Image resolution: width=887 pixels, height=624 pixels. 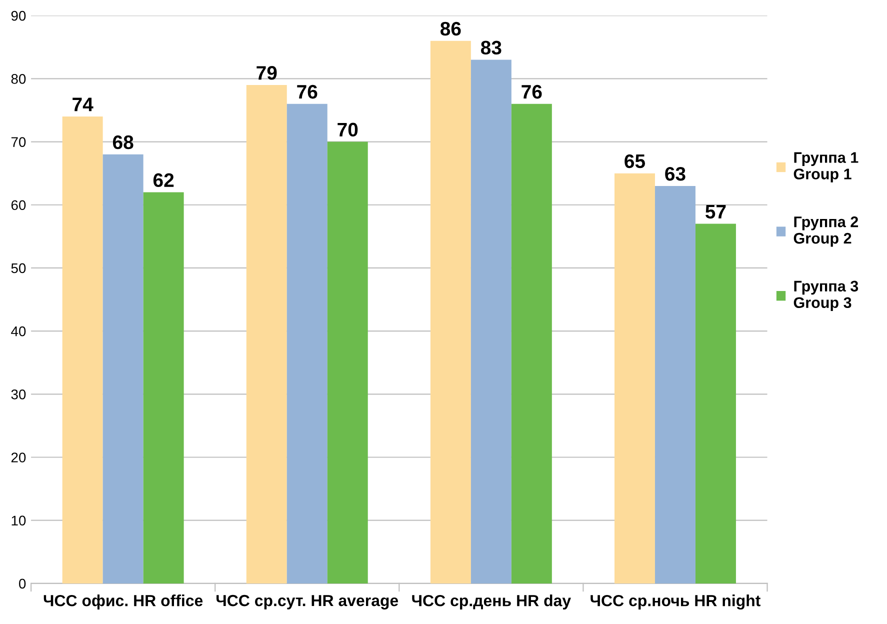 I want to click on y-tick-label: 0, so click(x=22, y=583).